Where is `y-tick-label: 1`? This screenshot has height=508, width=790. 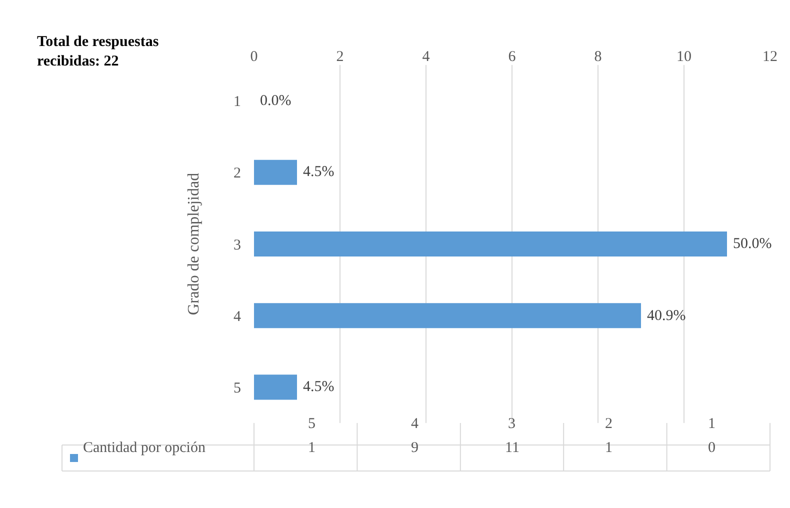
y-tick-label: 1 is located at coordinates (237, 102).